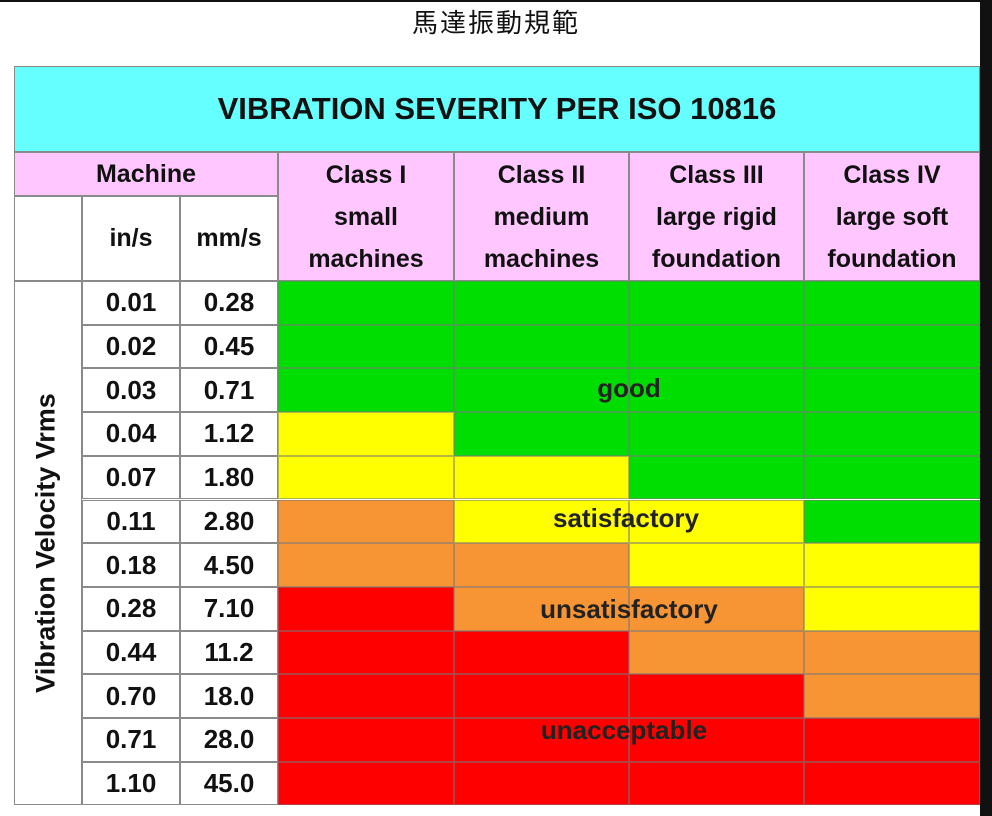  What do you see at coordinates (541, 174) in the screenshot?
I see `class-name: Class II` at bounding box center [541, 174].